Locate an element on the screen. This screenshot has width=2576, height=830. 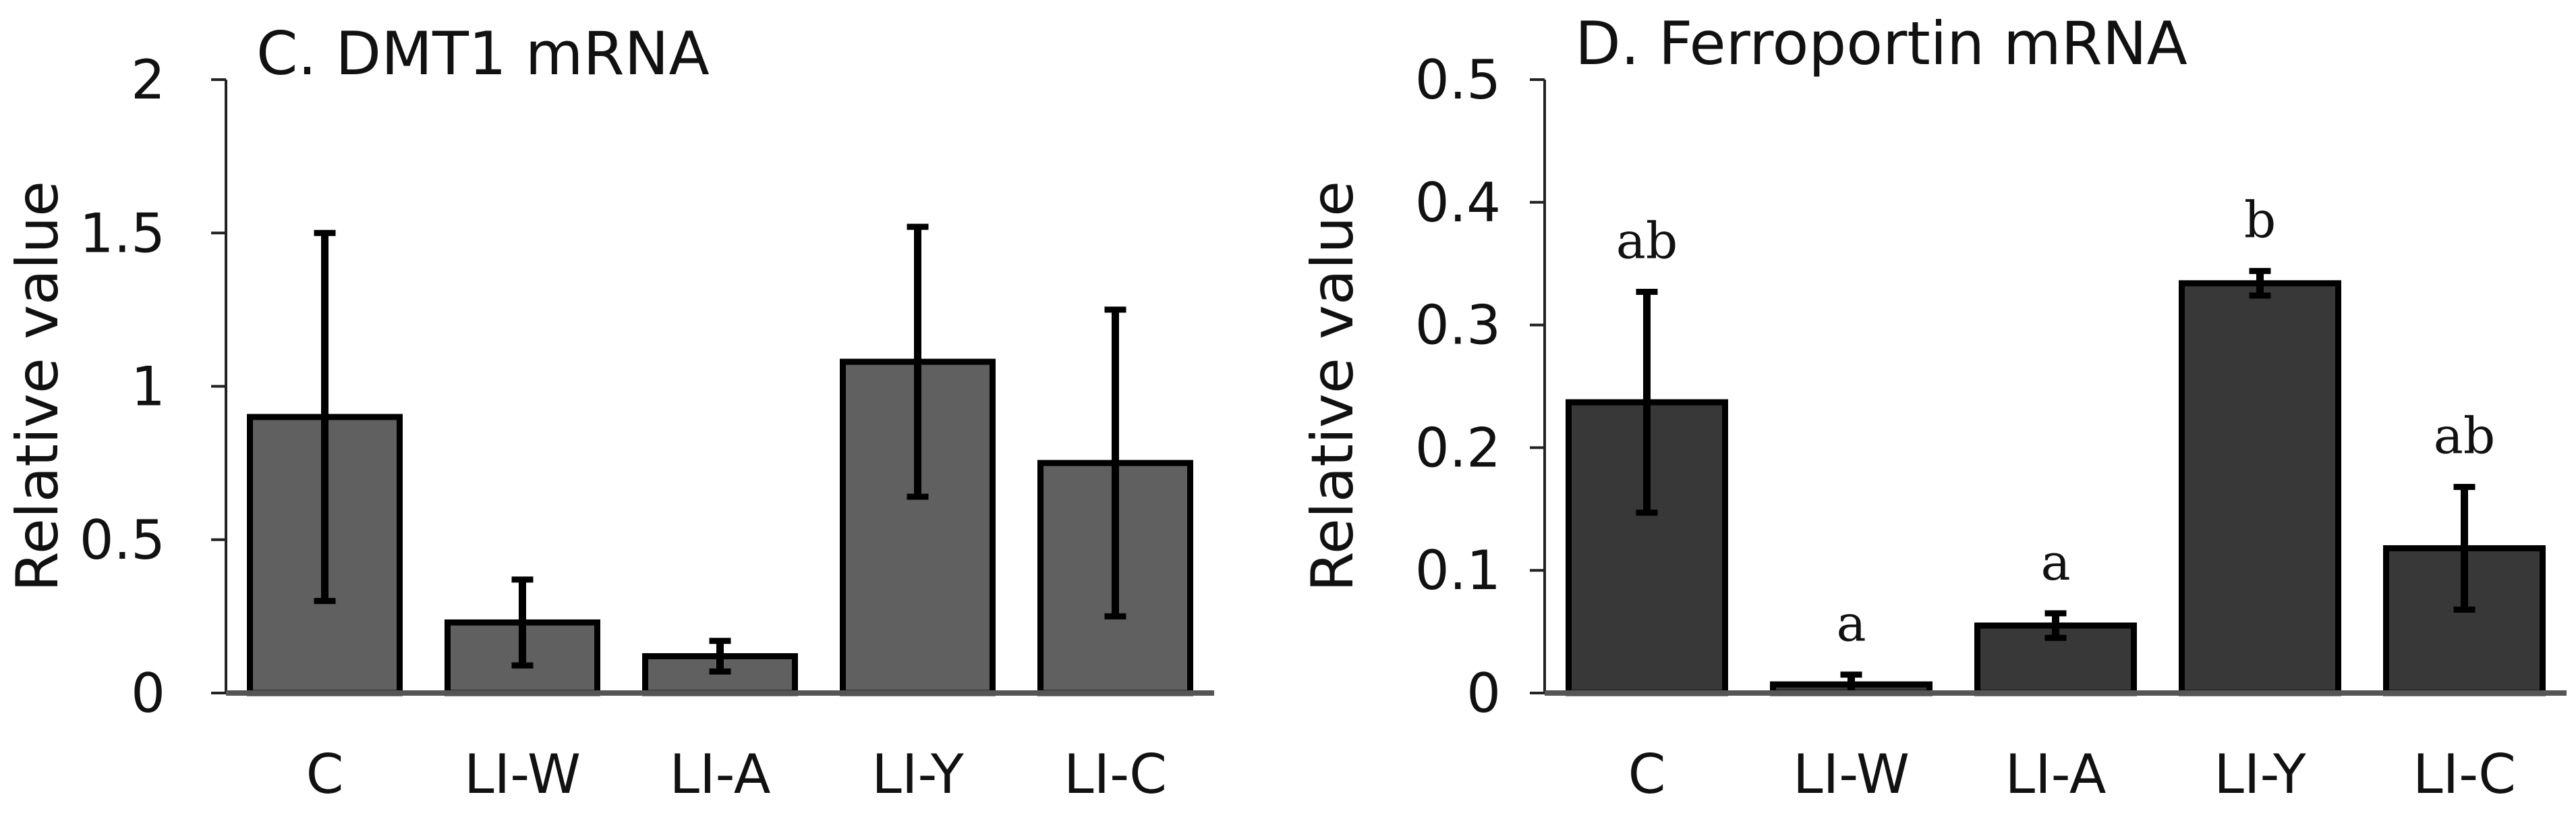
chart-d-y-axis-label: Relative value is located at coordinates (1333, 386).